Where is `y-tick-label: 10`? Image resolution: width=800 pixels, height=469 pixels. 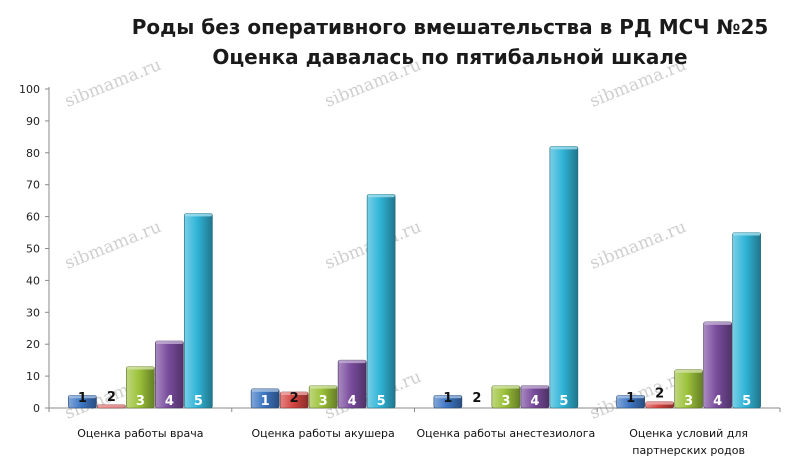 y-tick-label: 10 is located at coordinates (33, 376).